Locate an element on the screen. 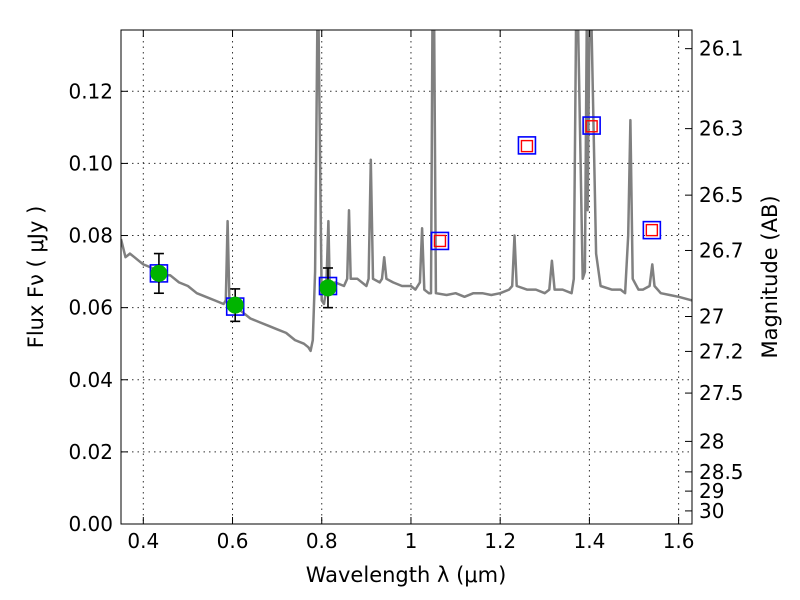 This screenshot has width=800, height=600. y-right-axis-label: Magnitude (AB) is located at coordinates (770, 276).